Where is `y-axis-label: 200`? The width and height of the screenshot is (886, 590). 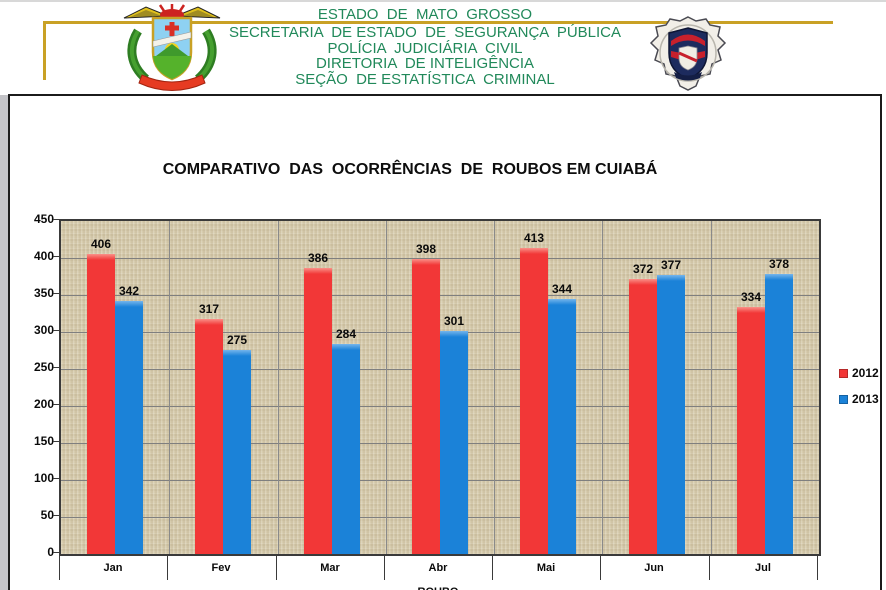 y-axis-label: 200 is located at coordinates (43, 404).